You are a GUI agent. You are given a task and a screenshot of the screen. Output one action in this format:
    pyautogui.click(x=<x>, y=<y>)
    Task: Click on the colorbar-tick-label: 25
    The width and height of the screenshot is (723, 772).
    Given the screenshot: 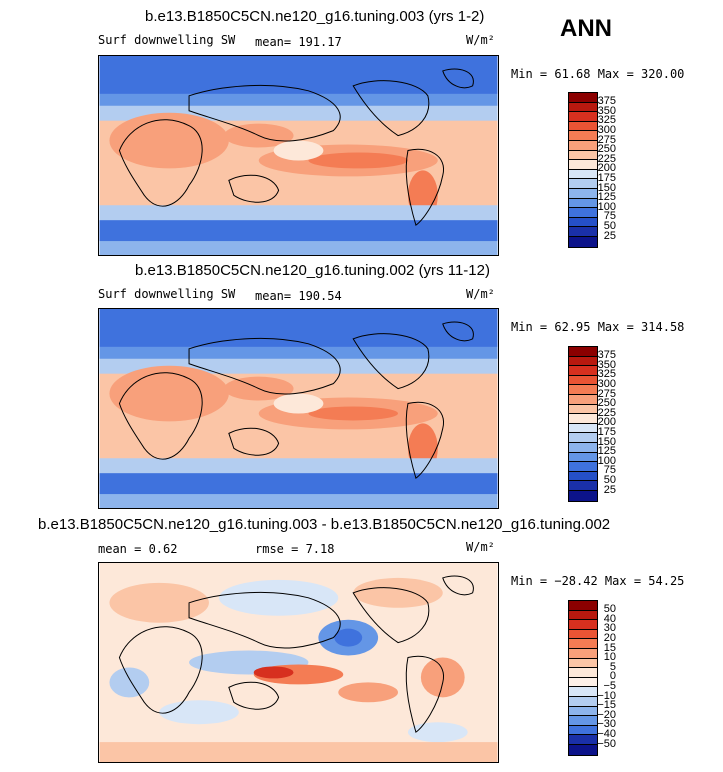 What is the action you would take?
    pyautogui.click(x=609, y=235)
    